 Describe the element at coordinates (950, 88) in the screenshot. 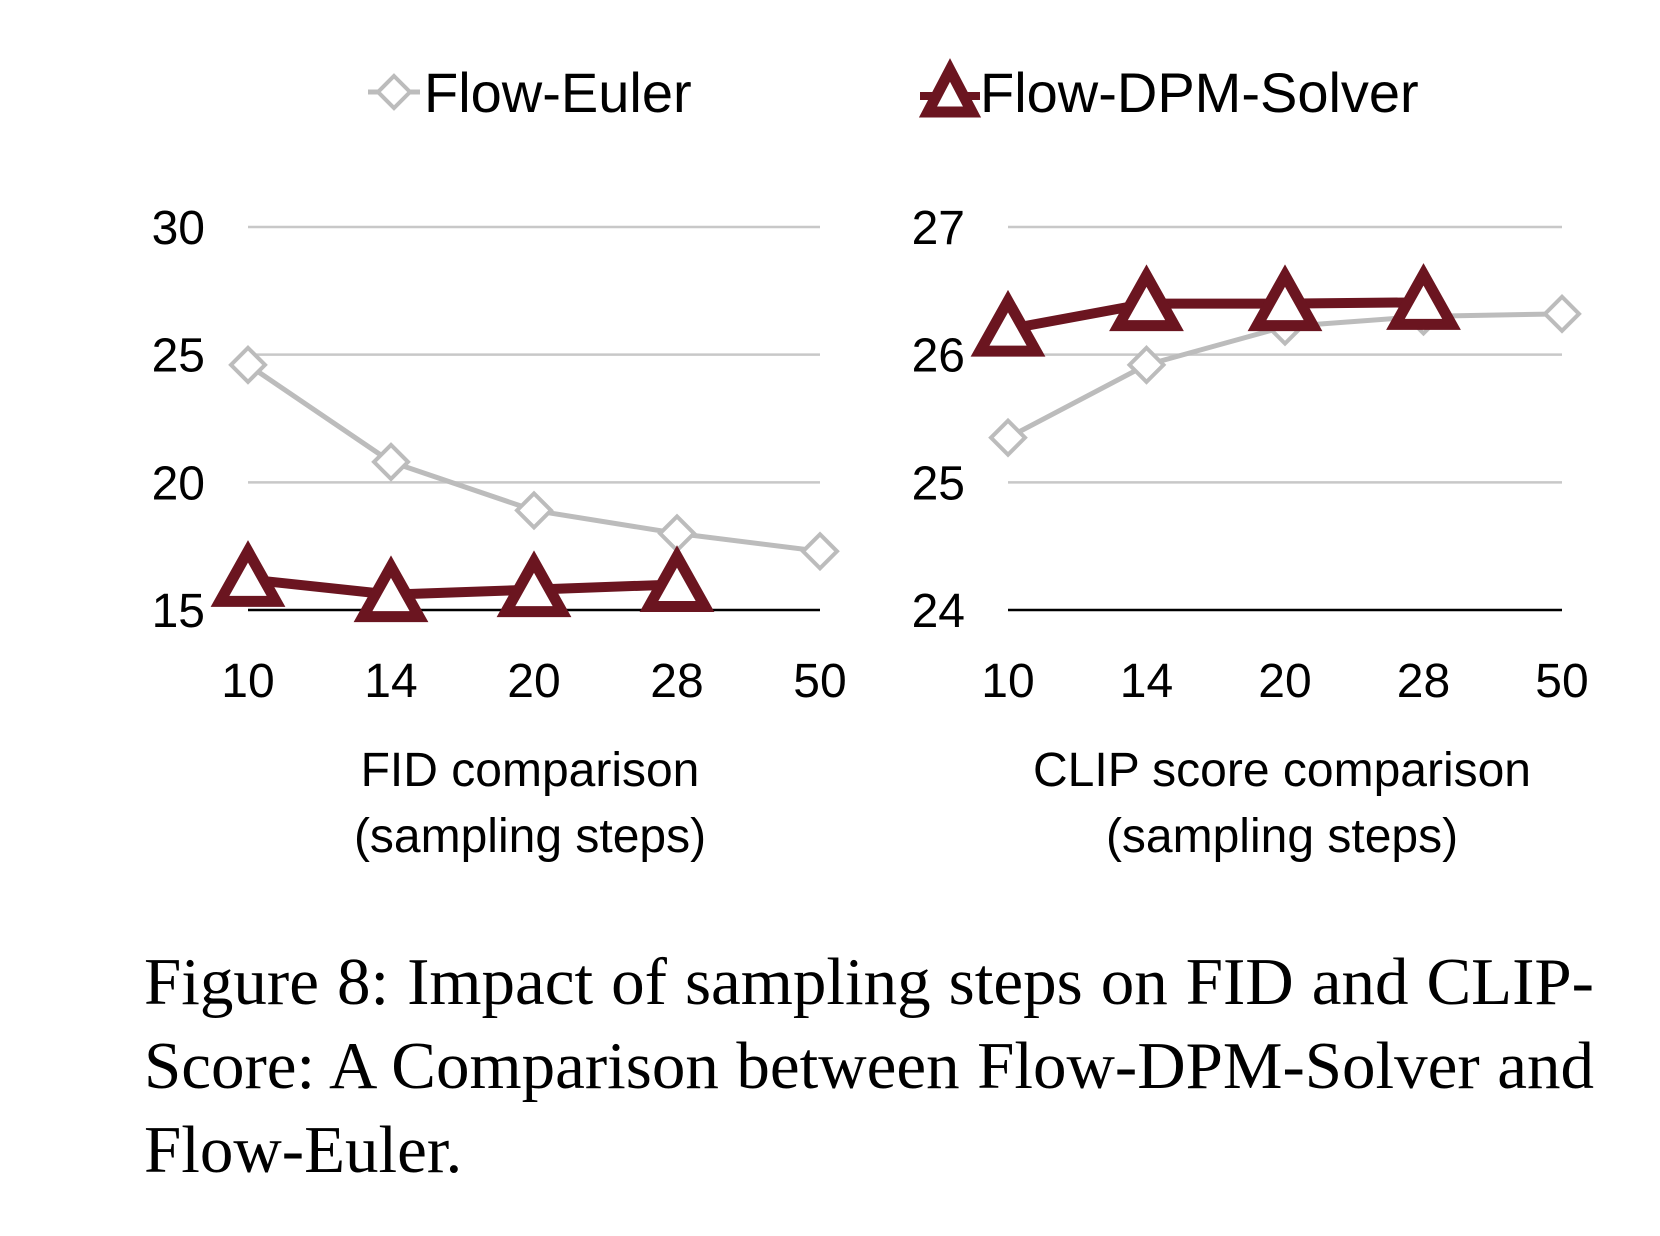

I see `legend-triangle-marker` at that location.